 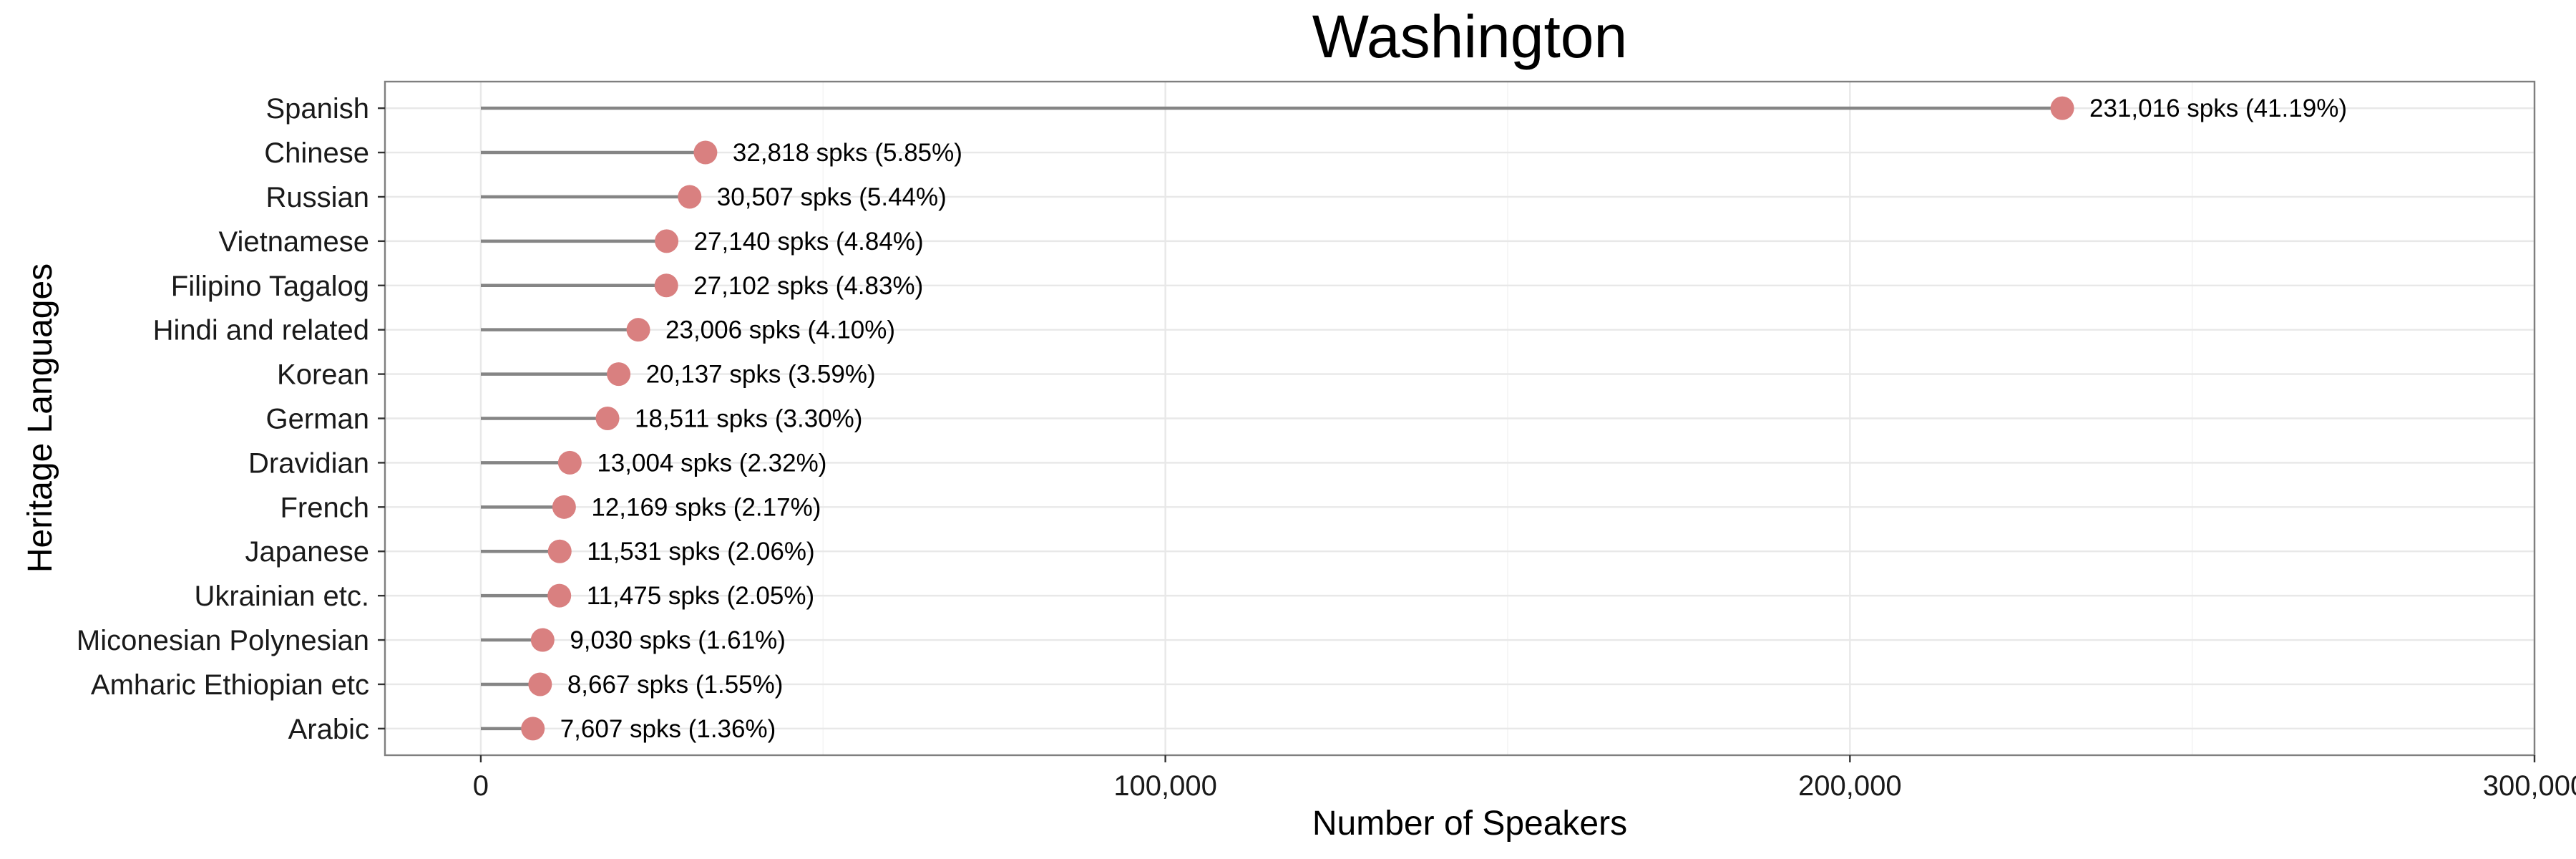 What do you see at coordinates (1469, 36) in the screenshot?
I see `chart-title: Washington` at bounding box center [1469, 36].